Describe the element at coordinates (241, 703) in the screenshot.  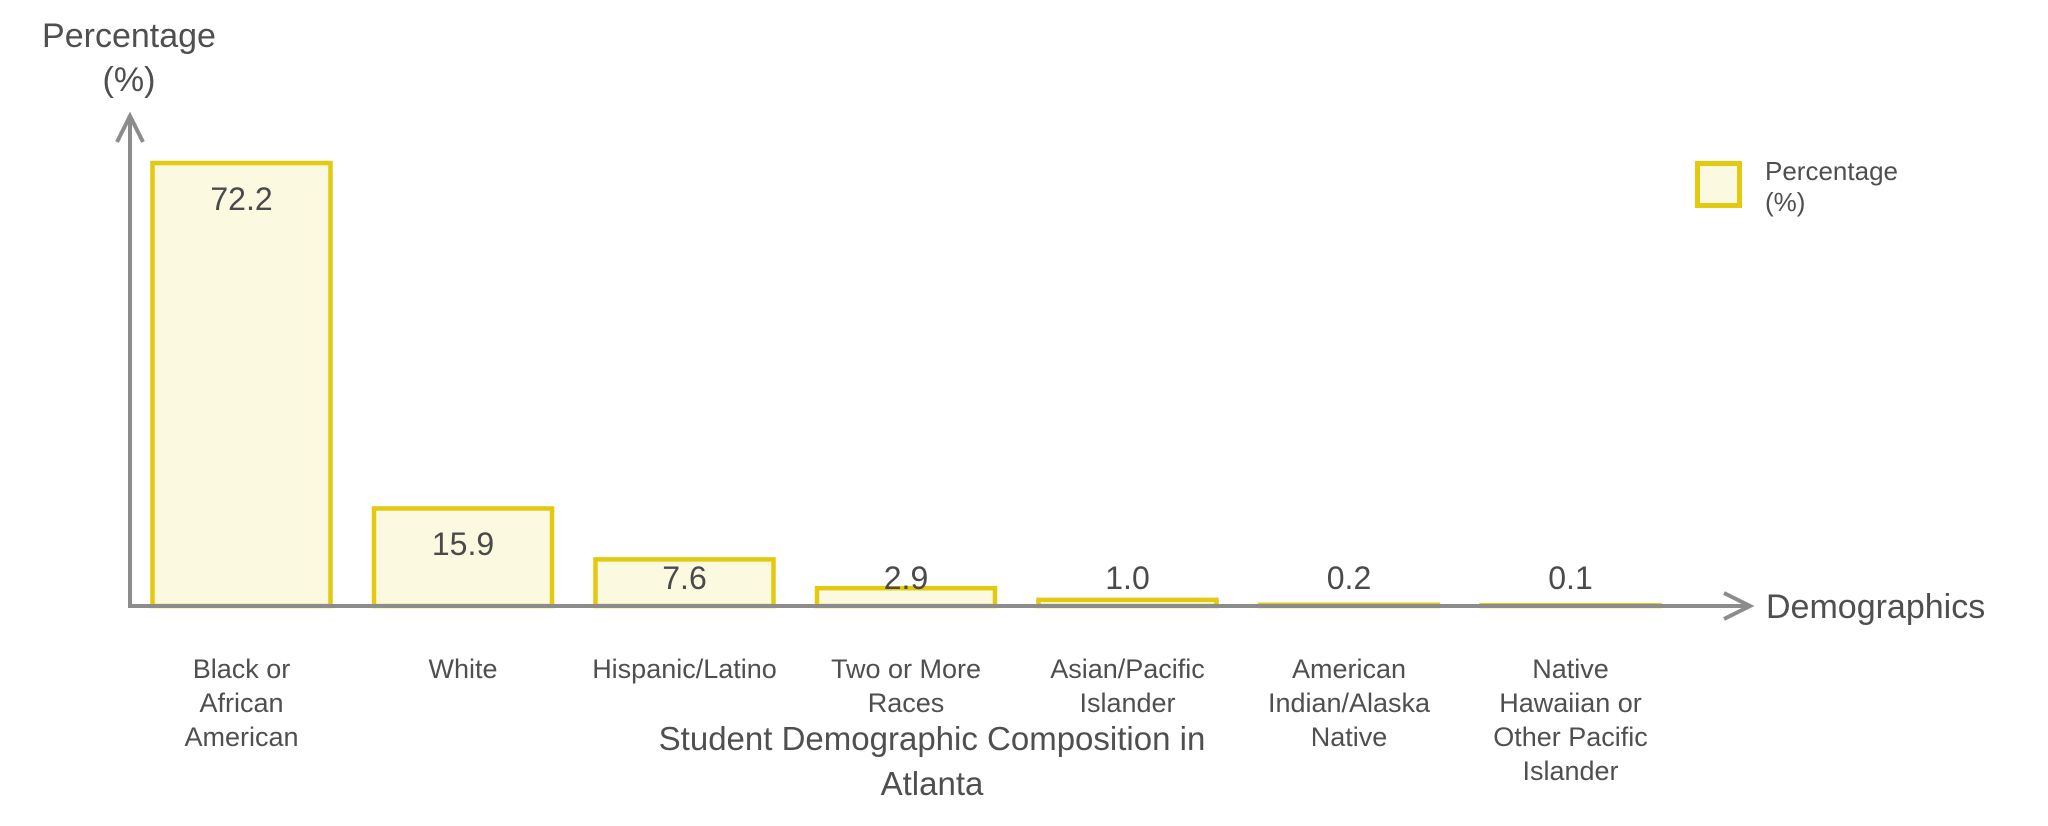
I see `category-label: Black or African American` at that location.